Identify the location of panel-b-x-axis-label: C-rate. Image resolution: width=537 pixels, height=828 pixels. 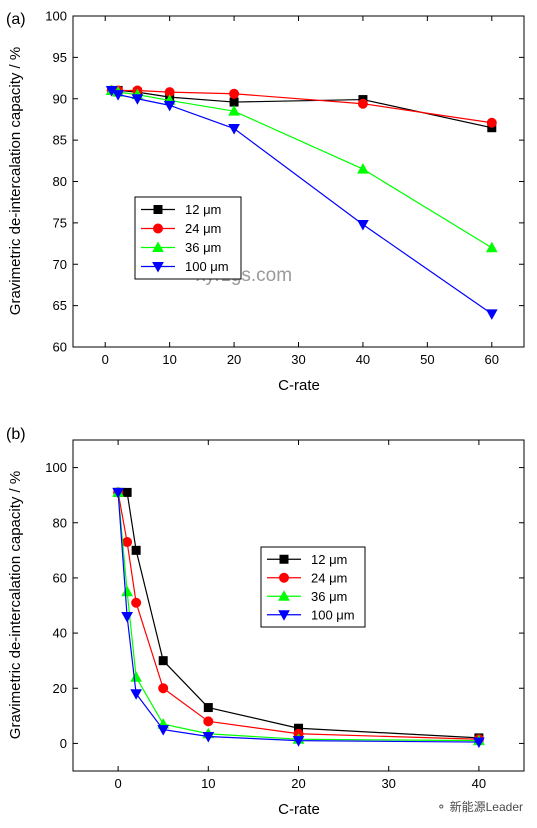
(299, 809).